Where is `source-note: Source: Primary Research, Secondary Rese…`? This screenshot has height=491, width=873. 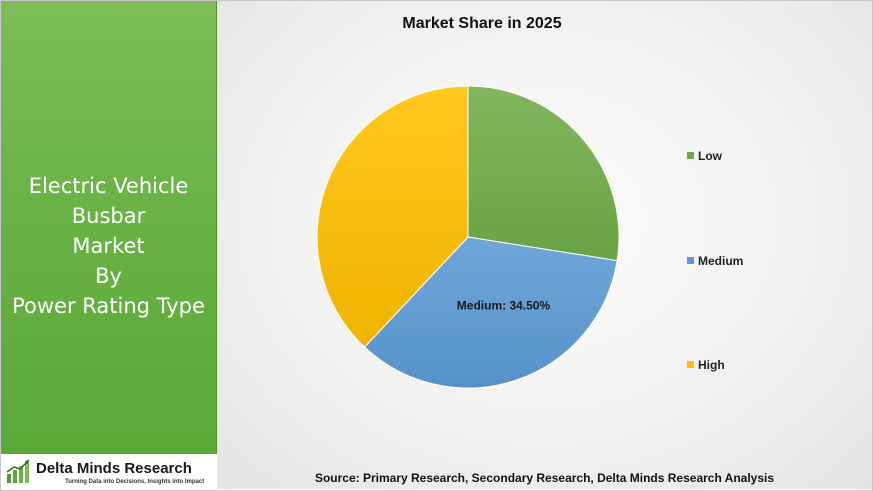 source-note: Source: Primary Research, Secondary Rese… is located at coordinates (544, 478).